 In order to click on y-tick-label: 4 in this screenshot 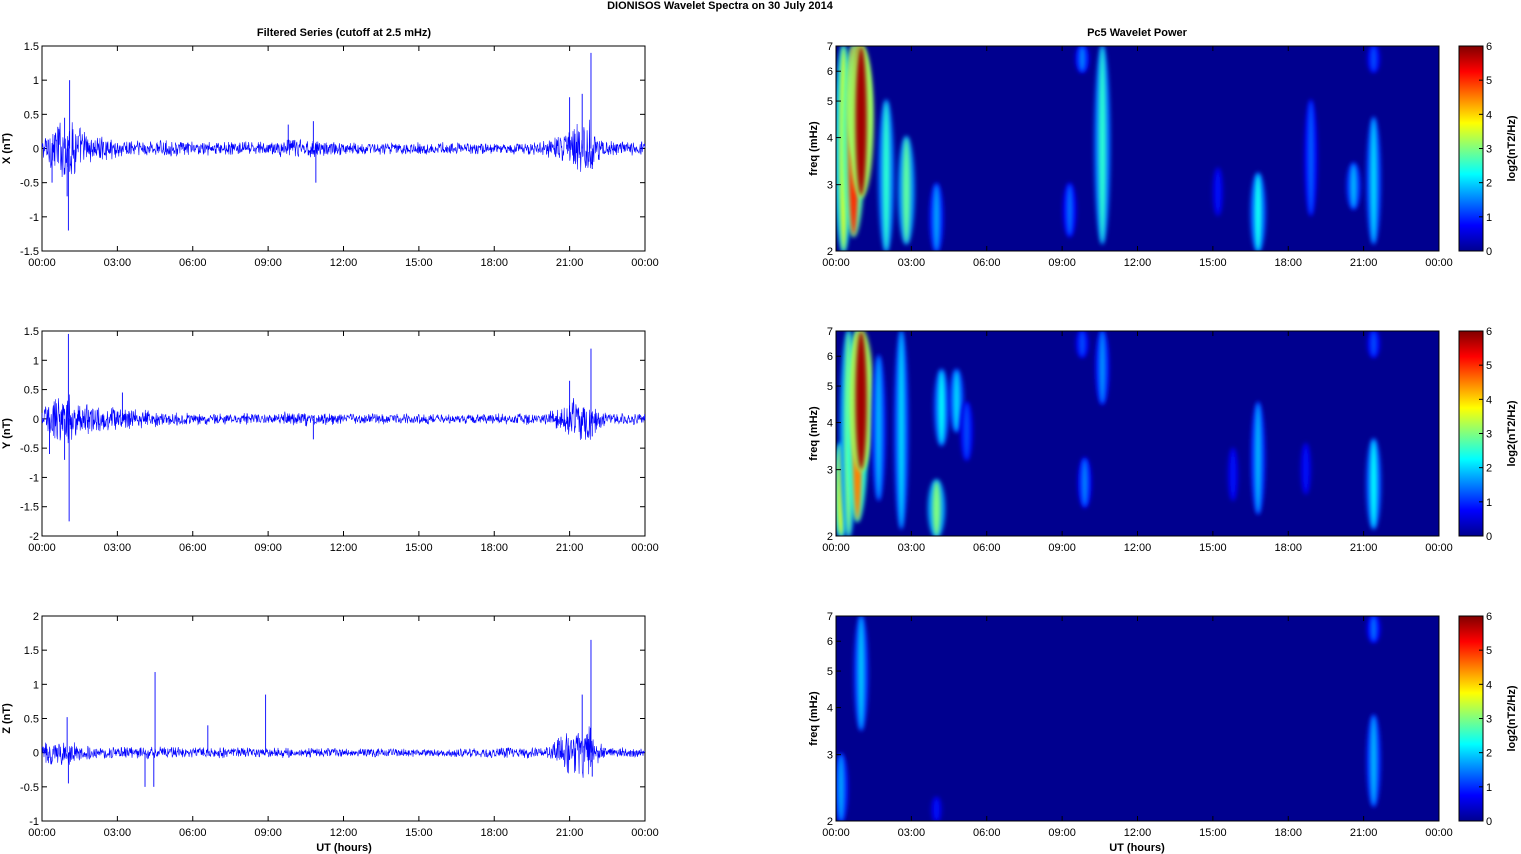, I will do `click(830, 139)`.